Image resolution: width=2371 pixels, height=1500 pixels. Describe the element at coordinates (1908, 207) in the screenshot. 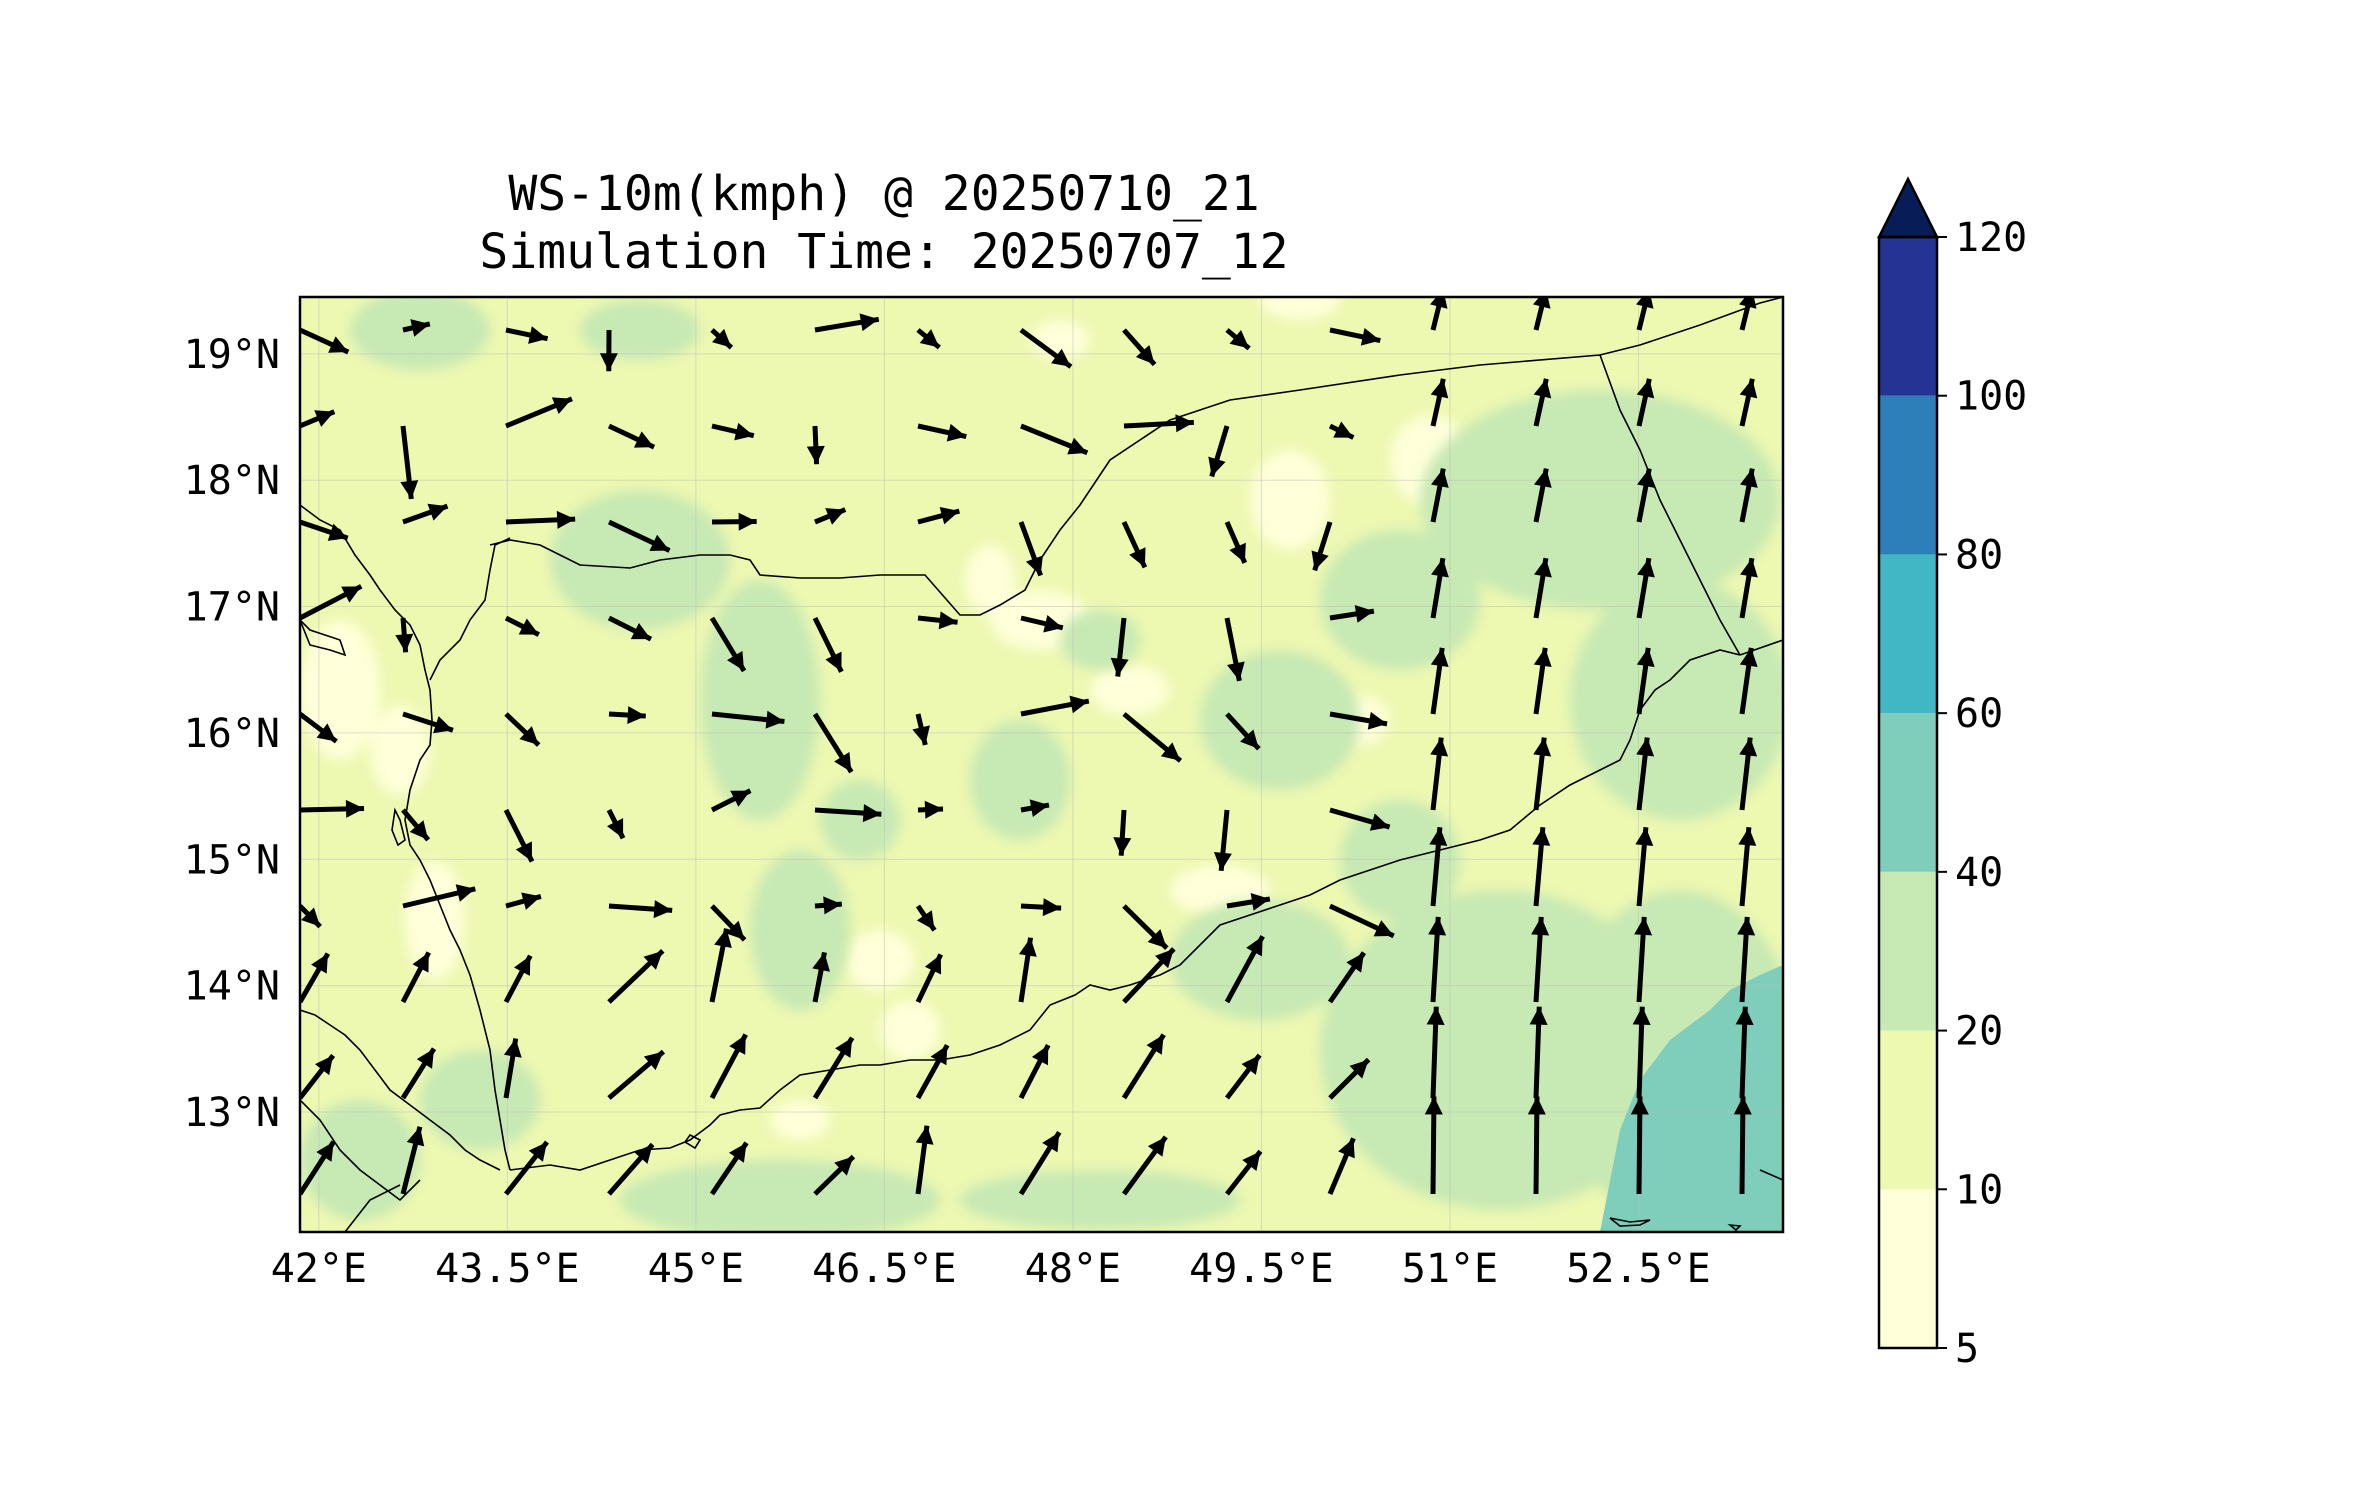

I see `colorbar-extend-arrow` at that location.